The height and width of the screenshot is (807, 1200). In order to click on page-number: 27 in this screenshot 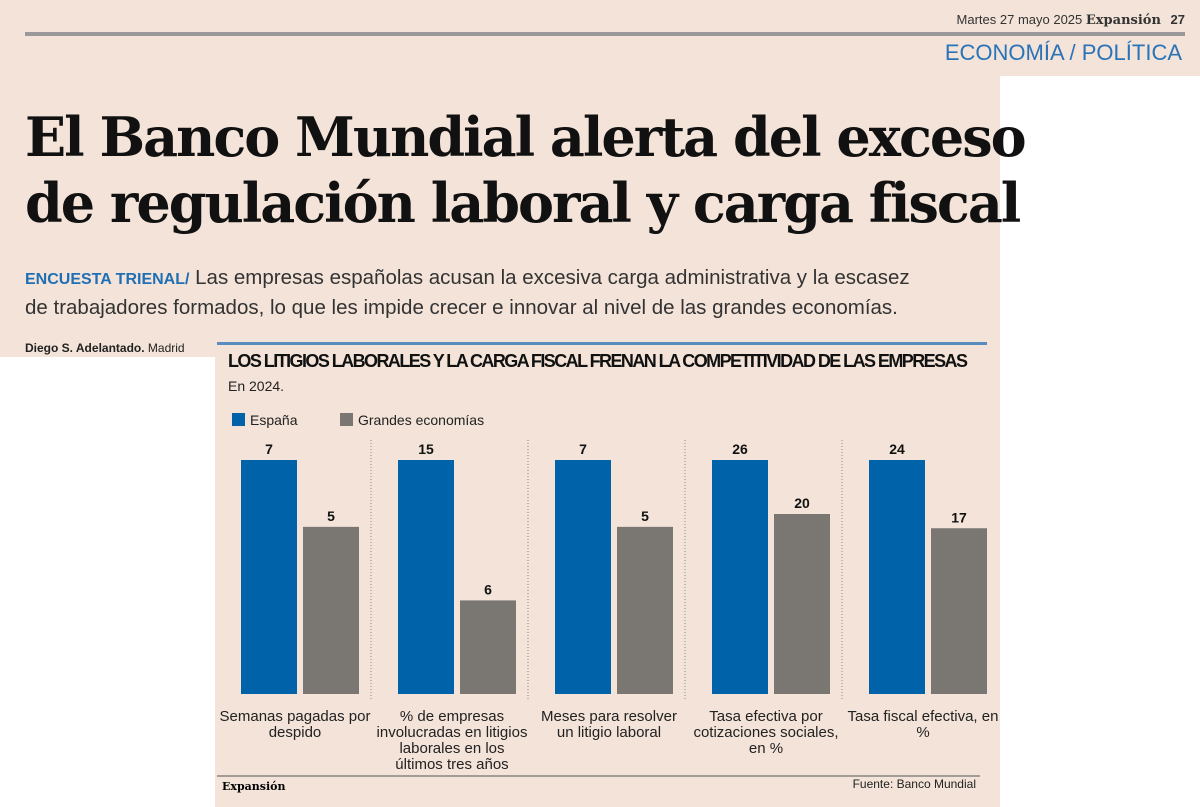, I will do `click(1177, 19)`.